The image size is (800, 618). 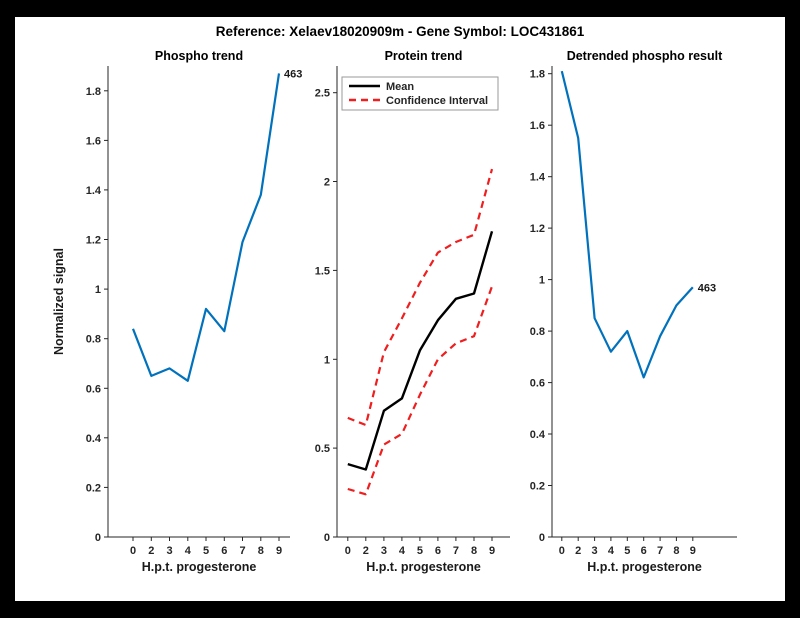 I want to click on mean-line, so click(x=420, y=350).